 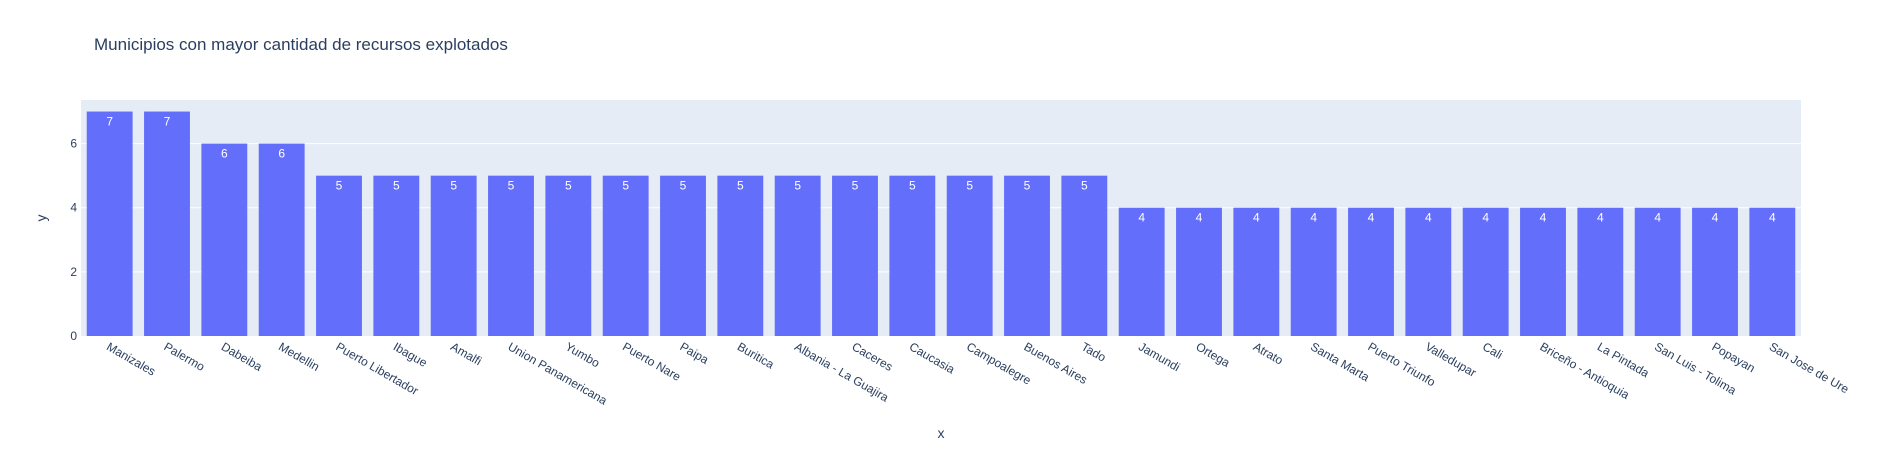 What do you see at coordinates (41, 218) in the screenshot?
I see `y-axis-title: y` at bounding box center [41, 218].